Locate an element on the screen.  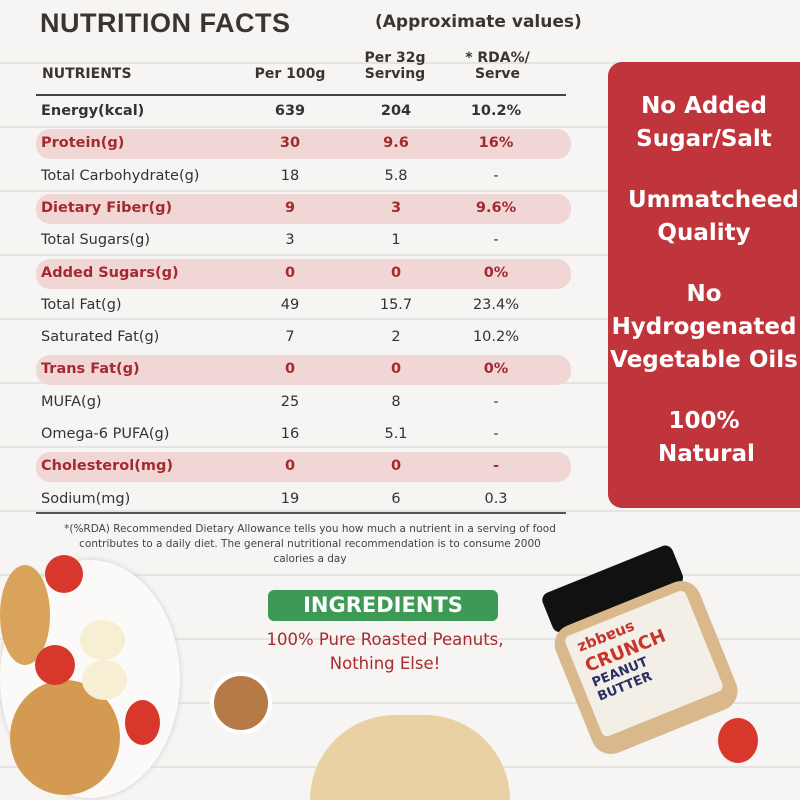
claim: 100% Natural is located at coordinates (706, 437).